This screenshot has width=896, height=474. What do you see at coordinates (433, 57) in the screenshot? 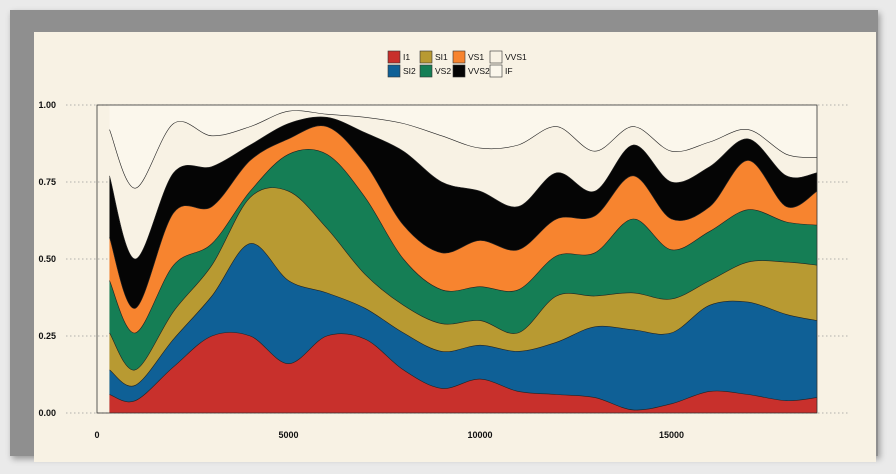
I see `legend-item-si1: SI1` at bounding box center [433, 57].